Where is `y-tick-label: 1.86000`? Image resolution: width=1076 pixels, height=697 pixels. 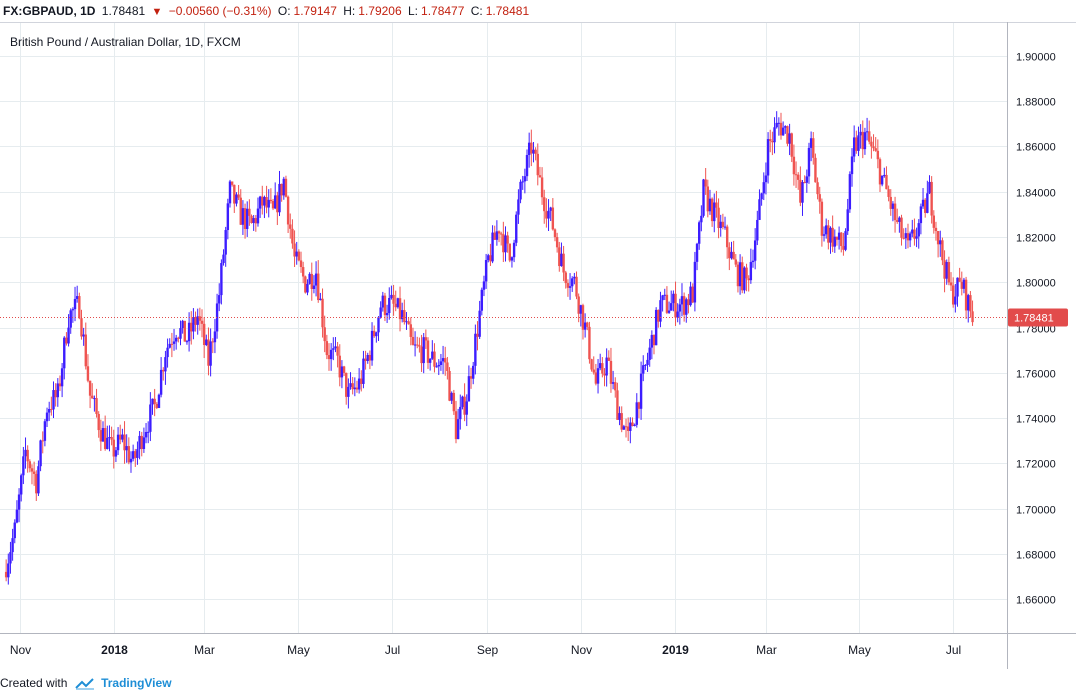 y-tick-label: 1.86000 is located at coordinates (1036, 148).